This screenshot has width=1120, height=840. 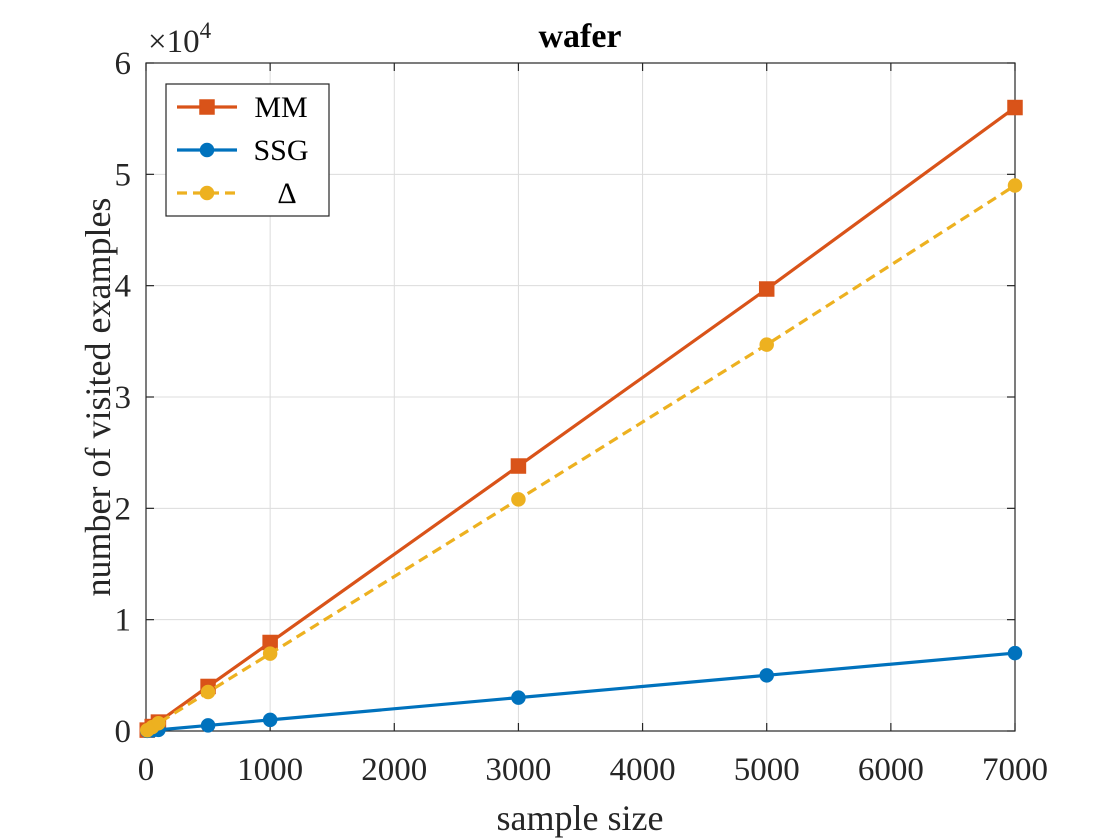 I want to click on y-tick-label: 0, so click(x=123, y=732).